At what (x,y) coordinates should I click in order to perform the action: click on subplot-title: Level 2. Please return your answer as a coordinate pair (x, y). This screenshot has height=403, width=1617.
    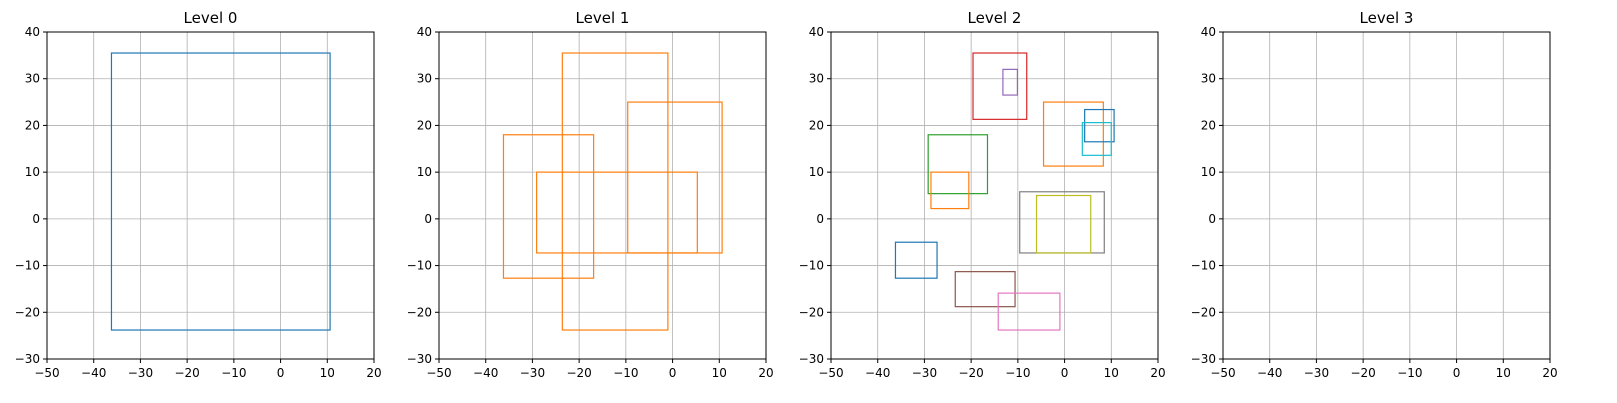
    Looking at the image, I should click on (995, 18).